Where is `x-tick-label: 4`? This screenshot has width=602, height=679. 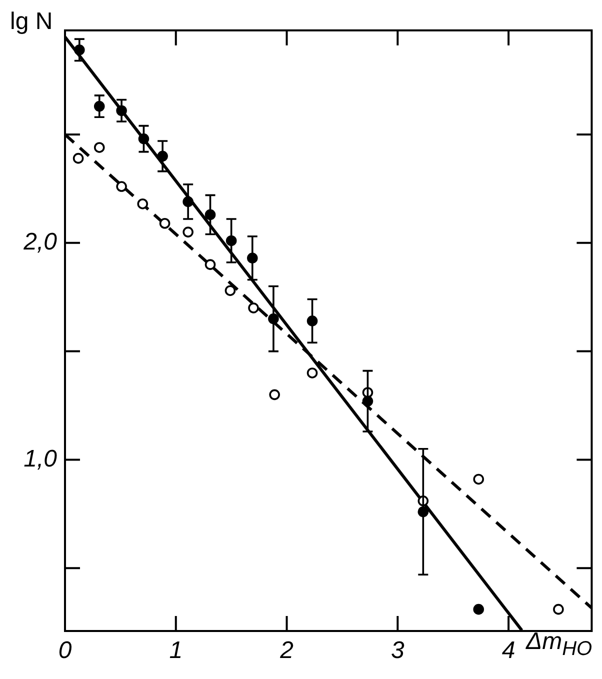 x-tick-label: 4 is located at coordinates (509, 650).